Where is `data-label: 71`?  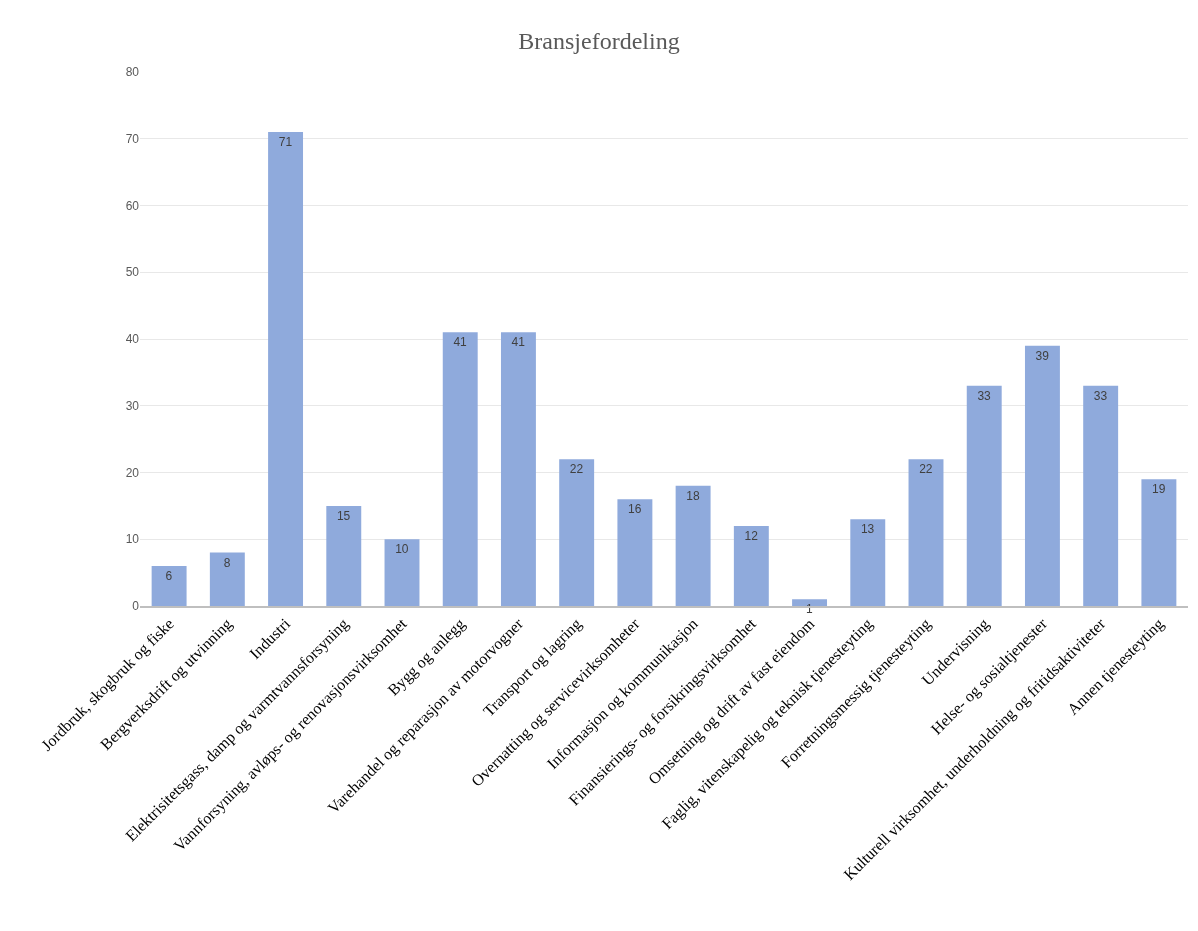 data-label: 71 is located at coordinates (285, 142).